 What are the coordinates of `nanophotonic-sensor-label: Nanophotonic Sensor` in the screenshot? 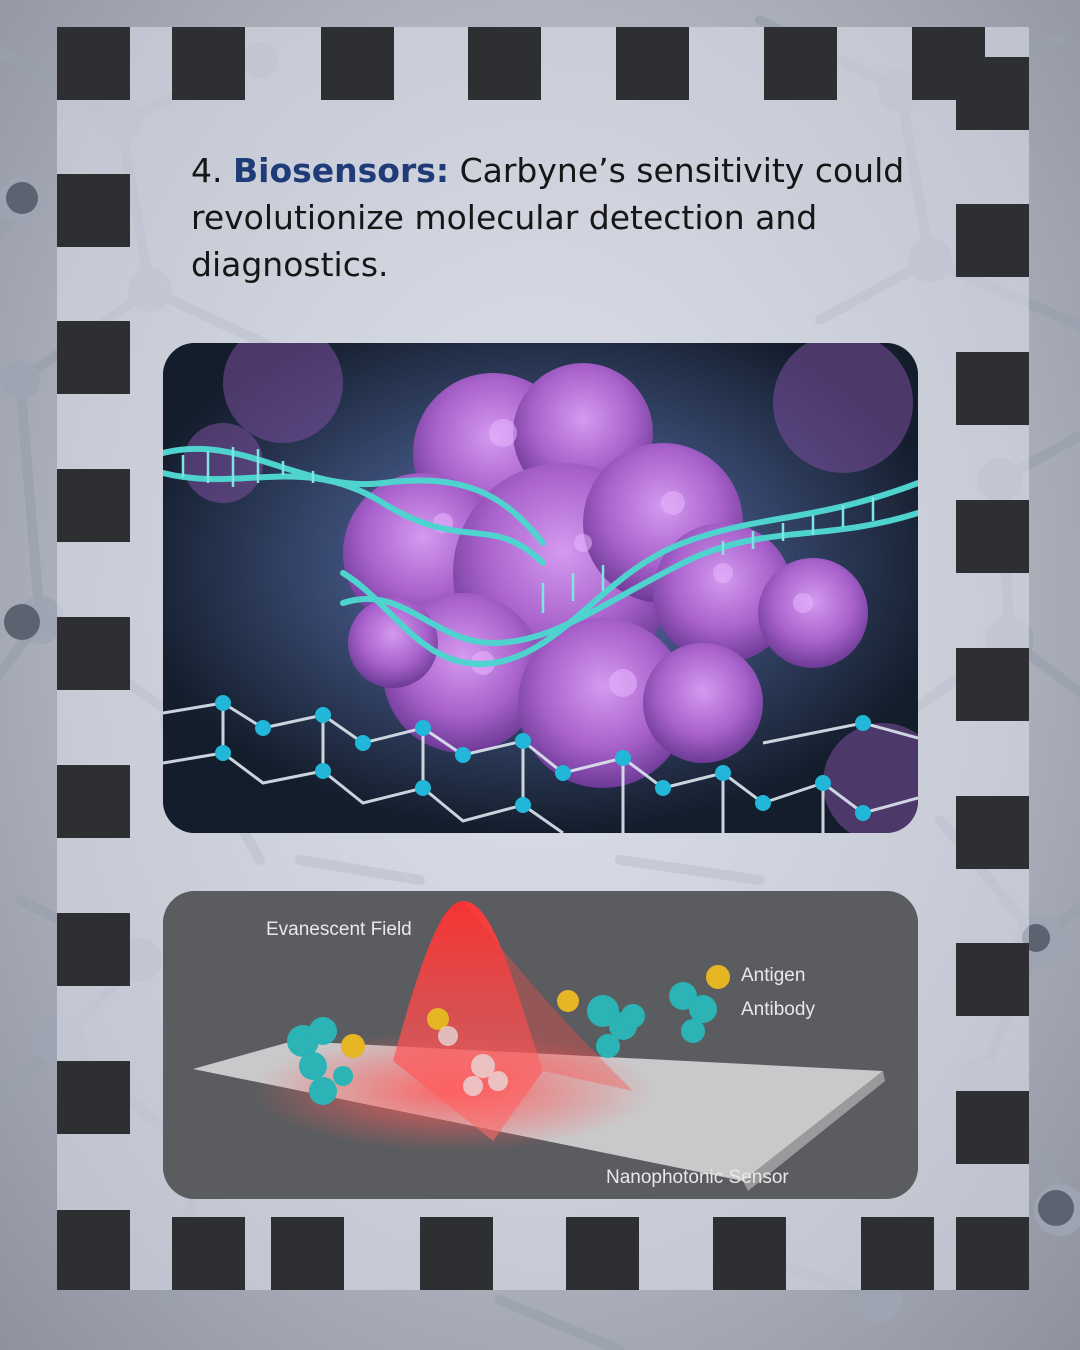 It's located at (697, 1177).